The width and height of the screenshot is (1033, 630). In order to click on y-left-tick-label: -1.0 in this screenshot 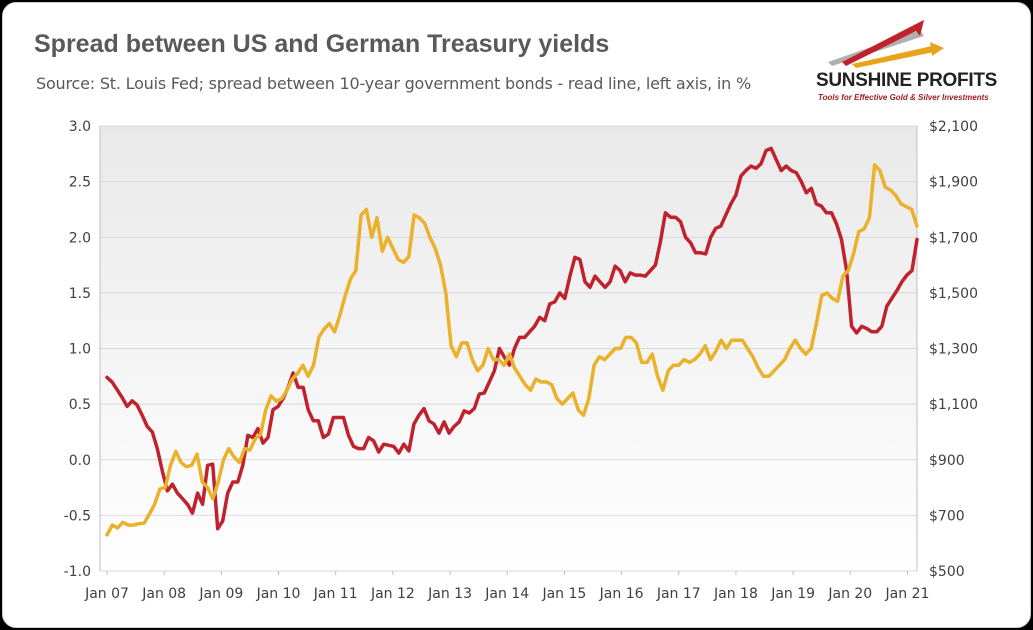, I will do `click(77, 572)`.